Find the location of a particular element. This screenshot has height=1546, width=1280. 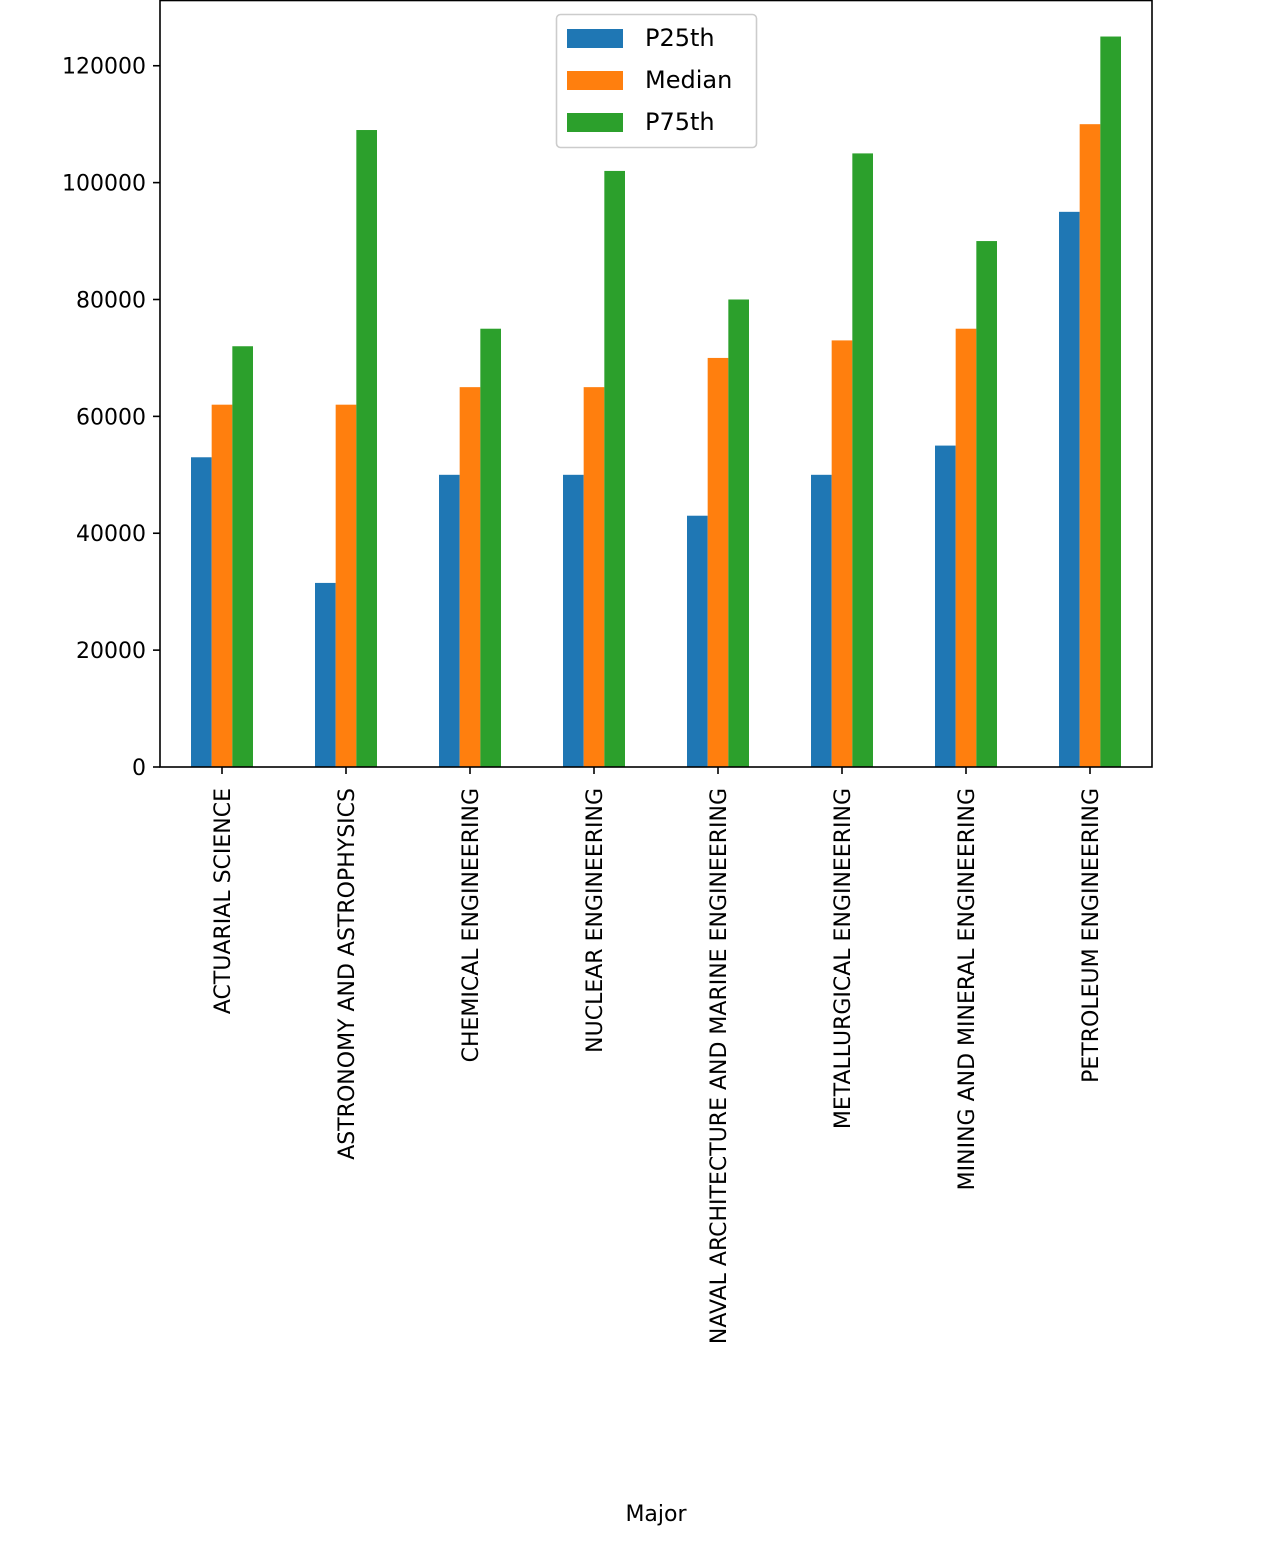

legend-label: P75th is located at coordinates (680, 122).